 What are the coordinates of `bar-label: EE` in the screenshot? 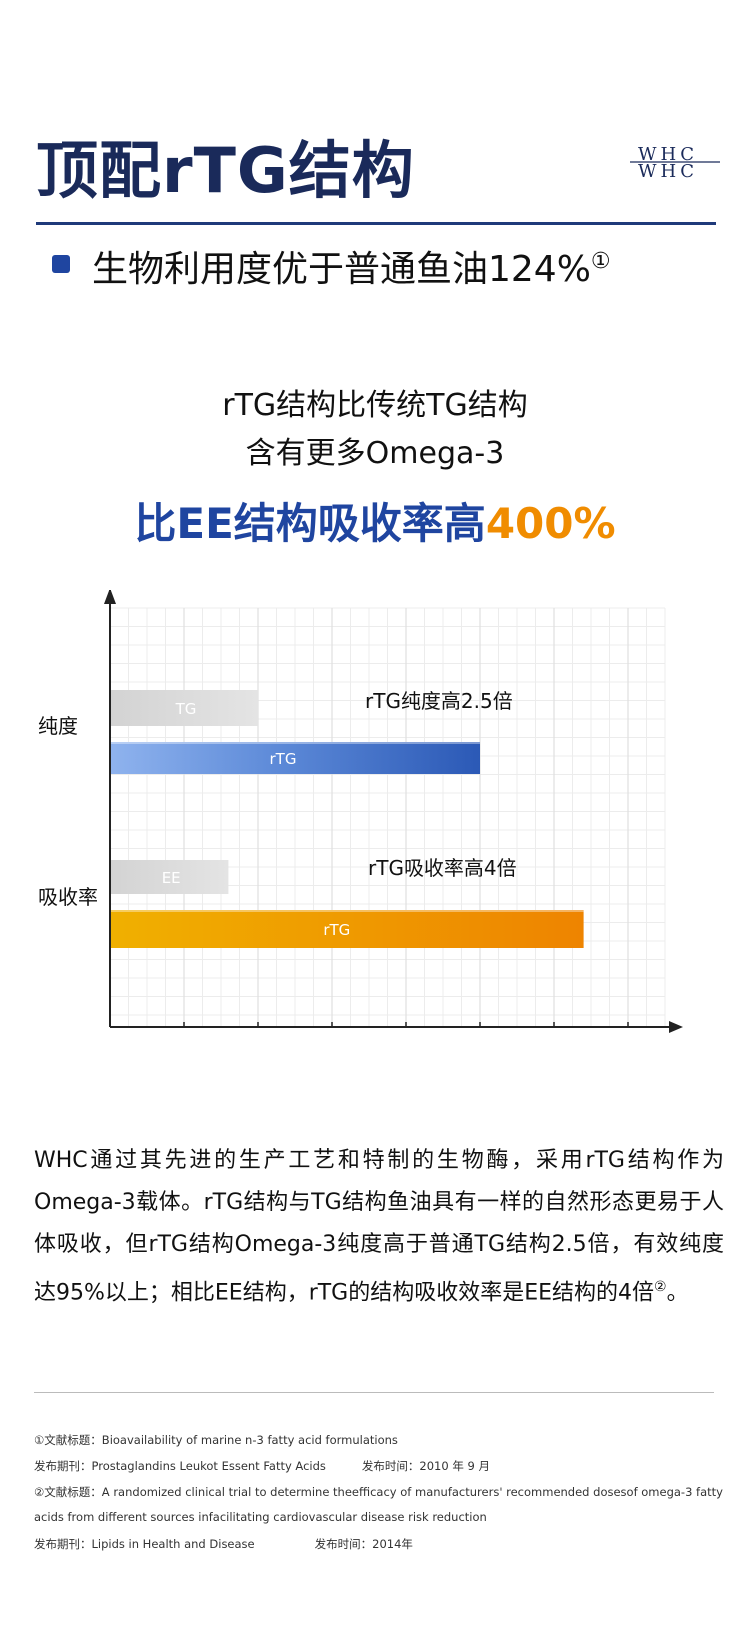 It's located at (171, 878).